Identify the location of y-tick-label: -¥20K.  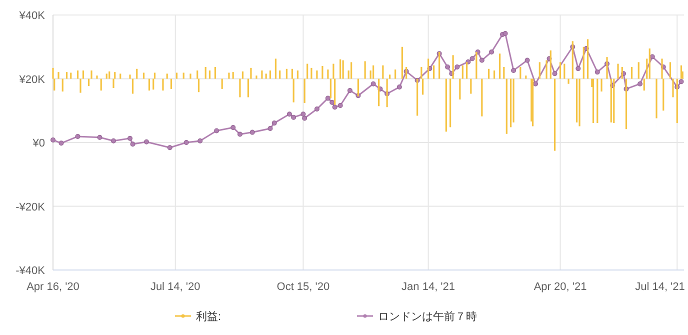
(31, 207).